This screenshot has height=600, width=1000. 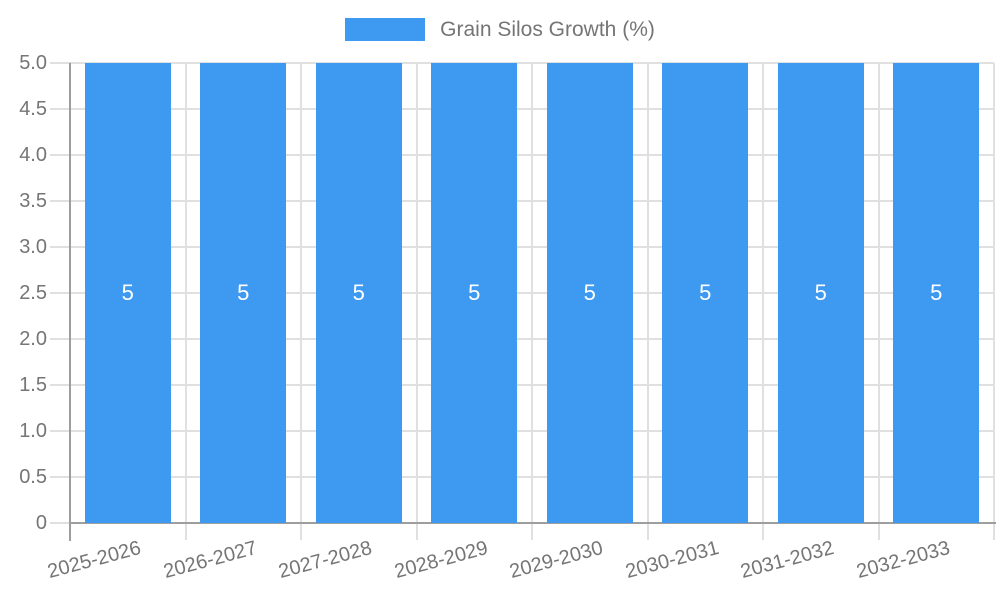 I want to click on y-tick-label: 2.5, so click(x=33, y=293).